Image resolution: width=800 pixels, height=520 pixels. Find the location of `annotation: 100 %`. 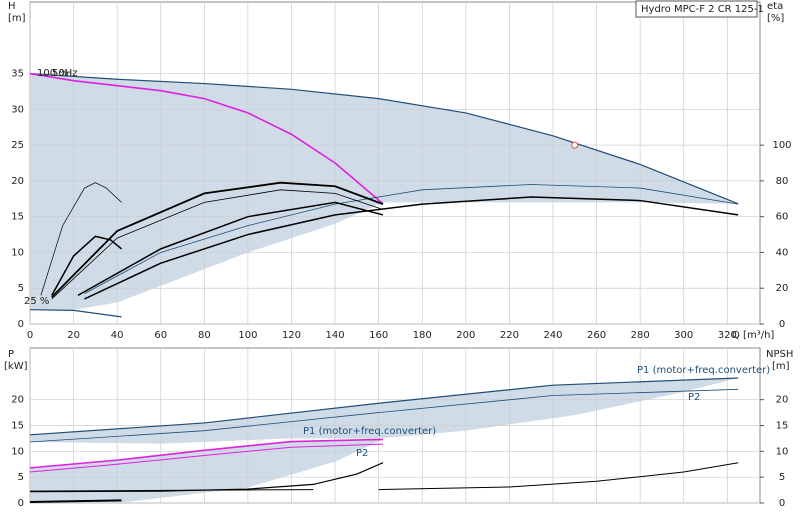

annotation: 100 % is located at coordinates (53, 73).